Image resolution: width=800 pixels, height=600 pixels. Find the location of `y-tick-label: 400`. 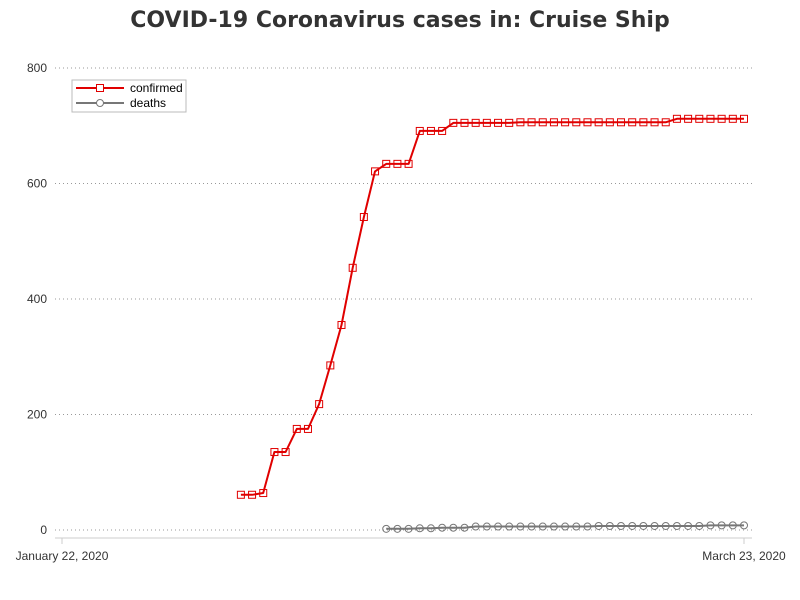

y-tick-label: 400 is located at coordinates (37, 299).